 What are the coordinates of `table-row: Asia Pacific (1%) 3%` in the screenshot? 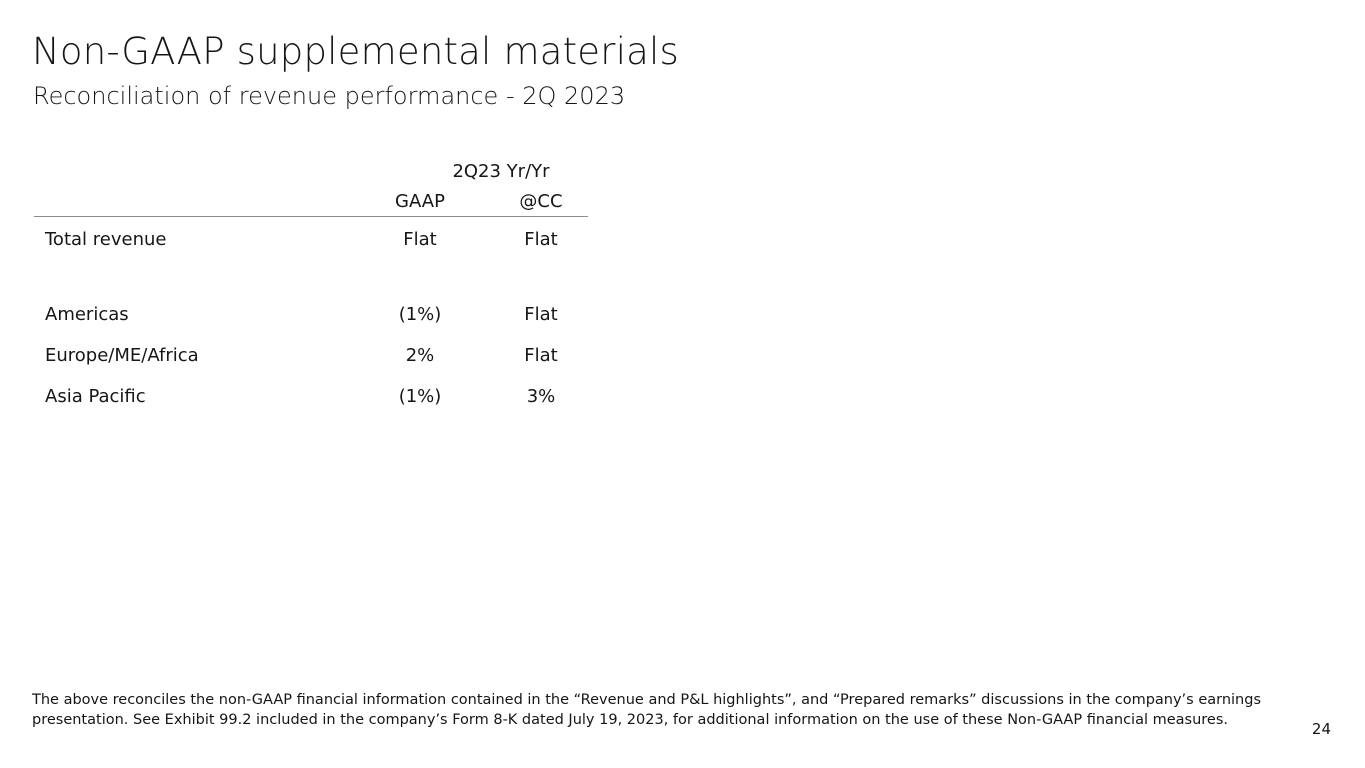 It's located at (311, 397).